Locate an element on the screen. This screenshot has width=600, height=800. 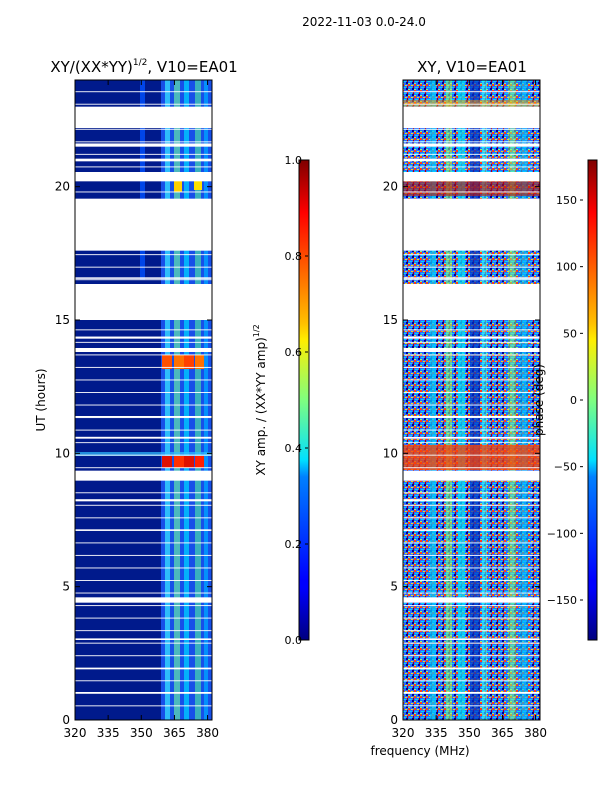
colorbar-tick-label: −50 is located at coordinates (565, 467).